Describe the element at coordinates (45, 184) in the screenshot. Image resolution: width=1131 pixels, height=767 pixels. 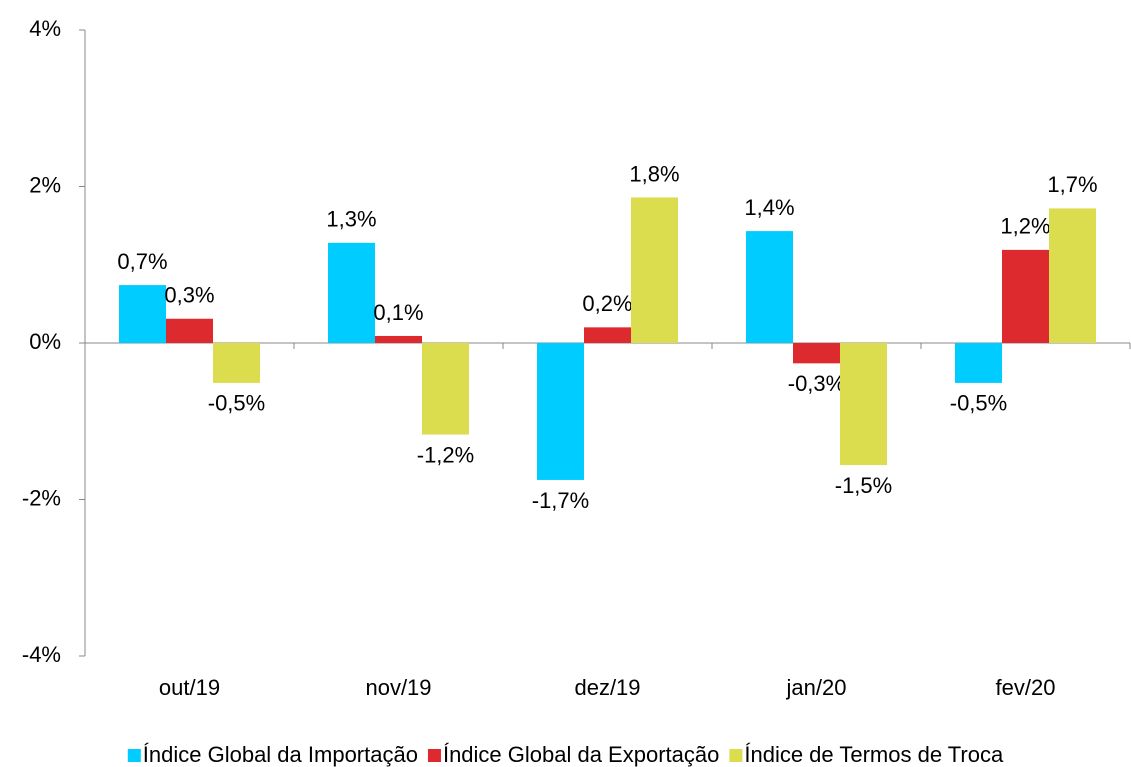
I see `y-tick-label: 2%` at that location.